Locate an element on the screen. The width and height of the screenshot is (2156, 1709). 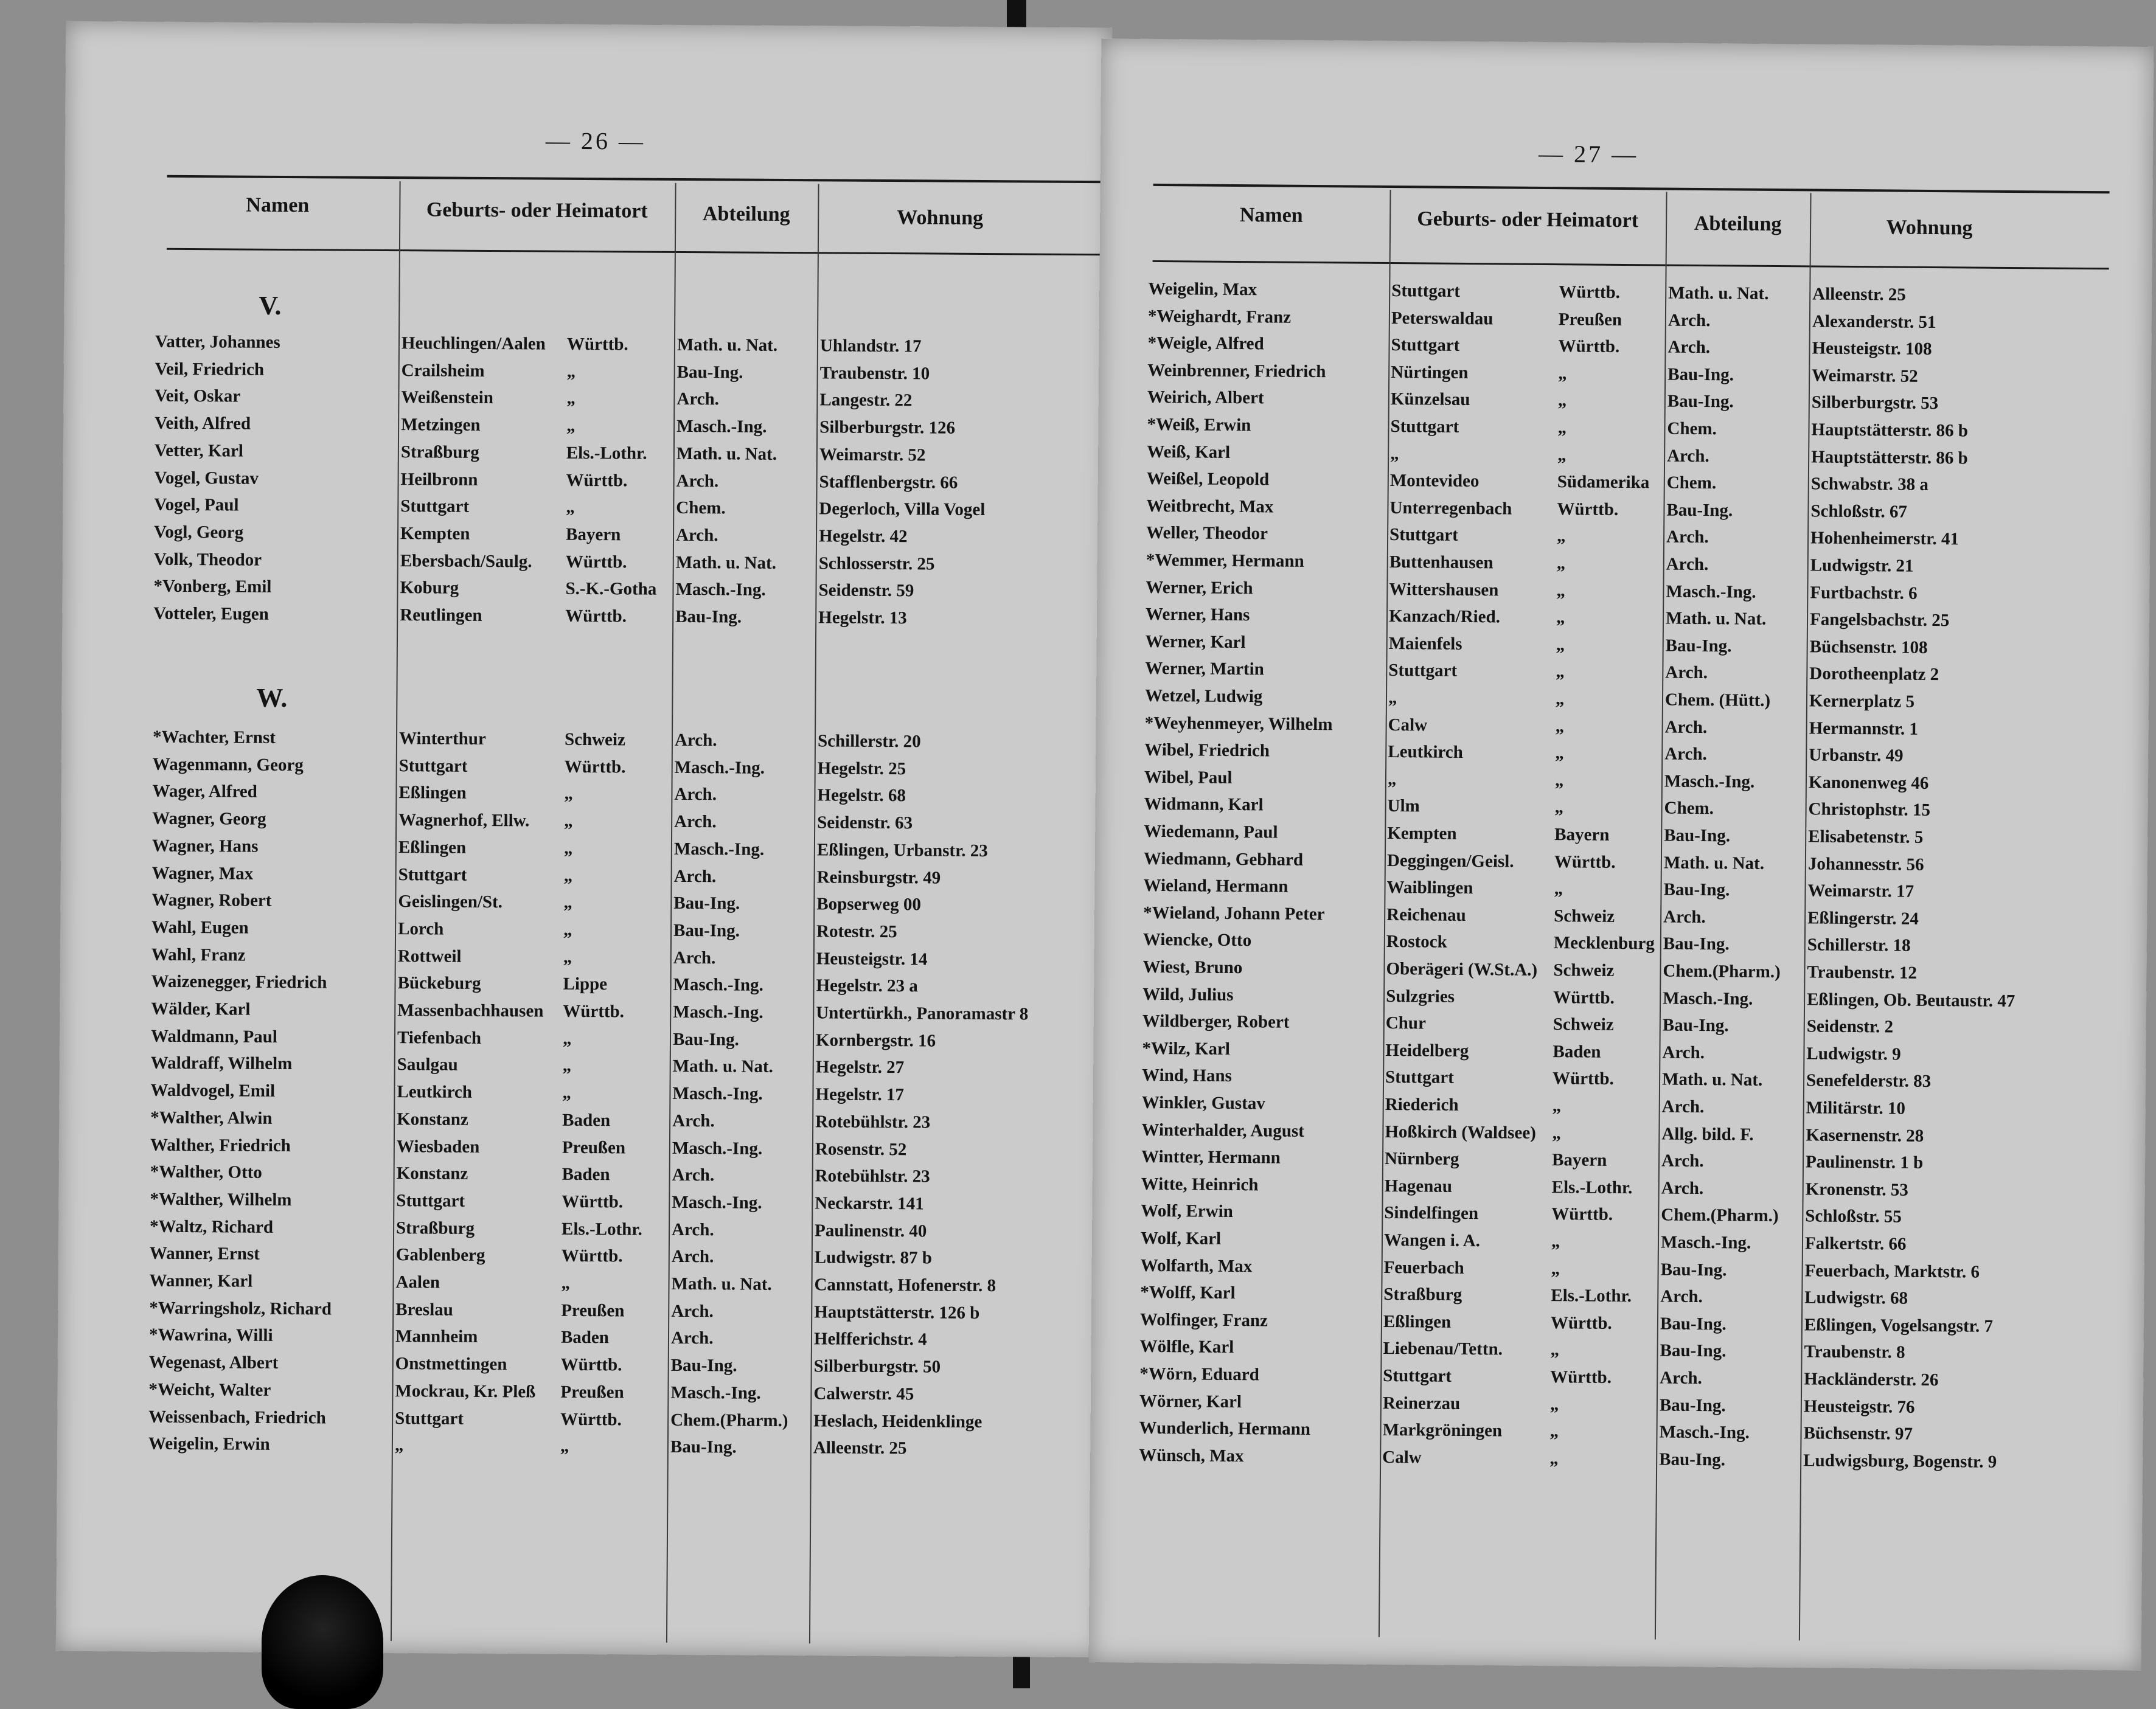
entry-name: Wagenmann, Georg is located at coordinates (228, 764).